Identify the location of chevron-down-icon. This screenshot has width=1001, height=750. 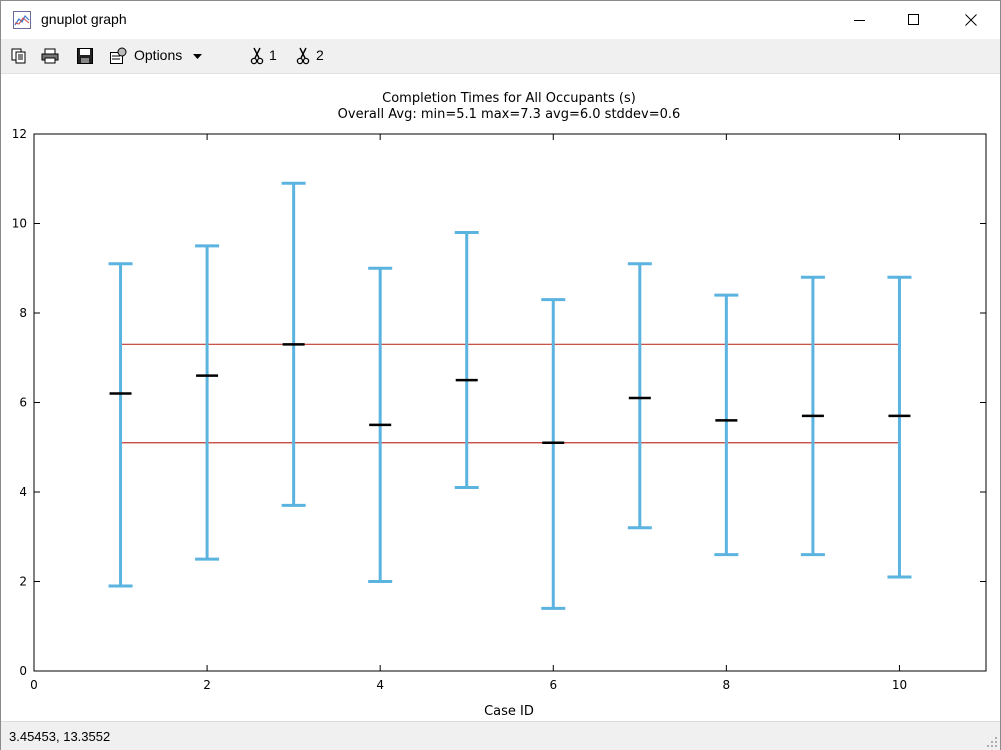
(198, 57).